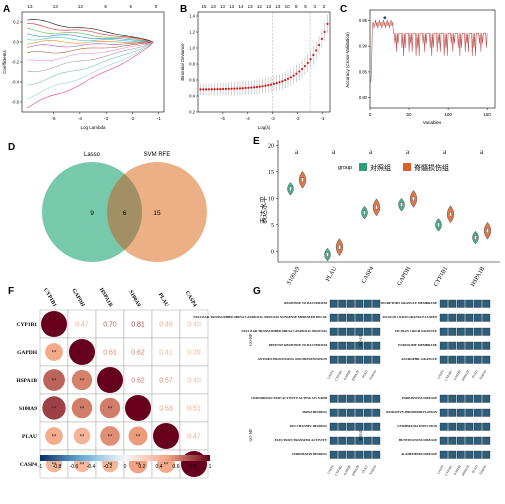 The width and height of the screenshot is (505, 504). Describe the element at coordinates (296, 6) in the screenshot. I see `top-tick-label: 8` at that location.